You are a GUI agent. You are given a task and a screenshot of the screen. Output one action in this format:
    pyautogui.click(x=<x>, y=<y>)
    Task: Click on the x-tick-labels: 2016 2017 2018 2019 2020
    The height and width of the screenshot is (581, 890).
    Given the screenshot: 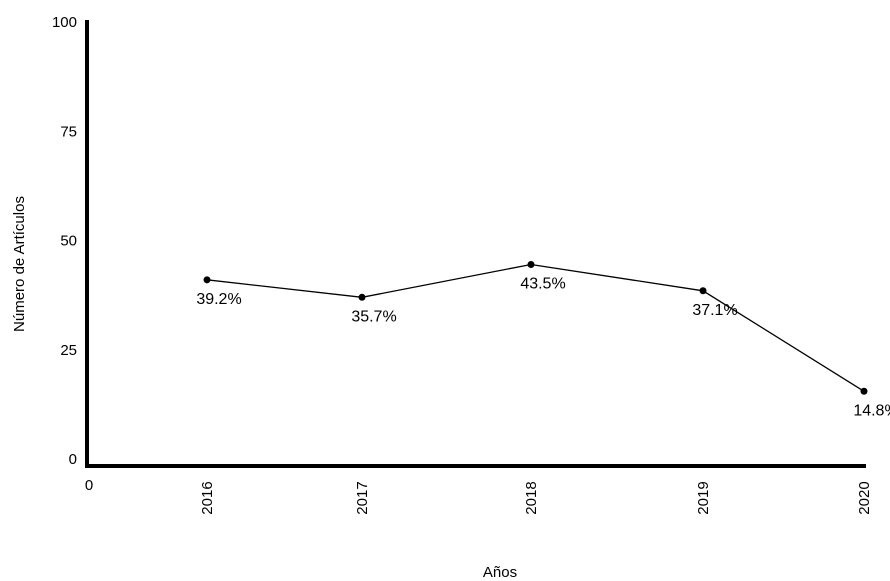 What is the action you would take?
    pyautogui.click(x=536, y=497)
    